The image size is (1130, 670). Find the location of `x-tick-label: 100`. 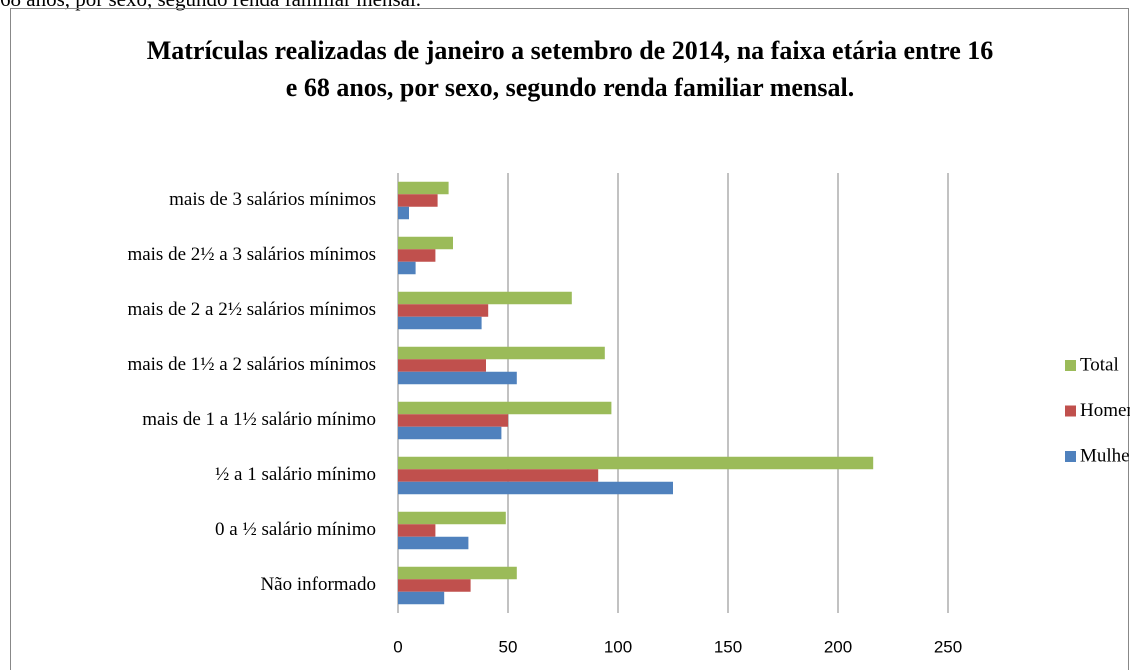

x-tick-label: 100 is located at coordinates (618, 646).